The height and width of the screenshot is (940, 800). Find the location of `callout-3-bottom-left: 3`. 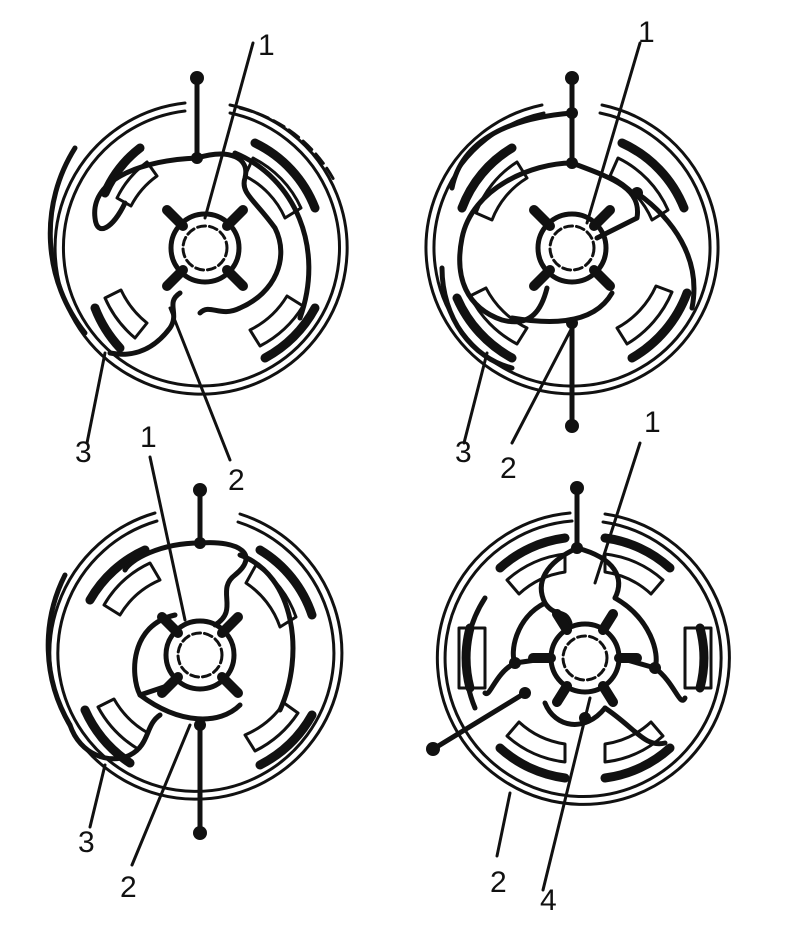

callout-3-bottom-left: 3 is located at coordinates (86, 842).